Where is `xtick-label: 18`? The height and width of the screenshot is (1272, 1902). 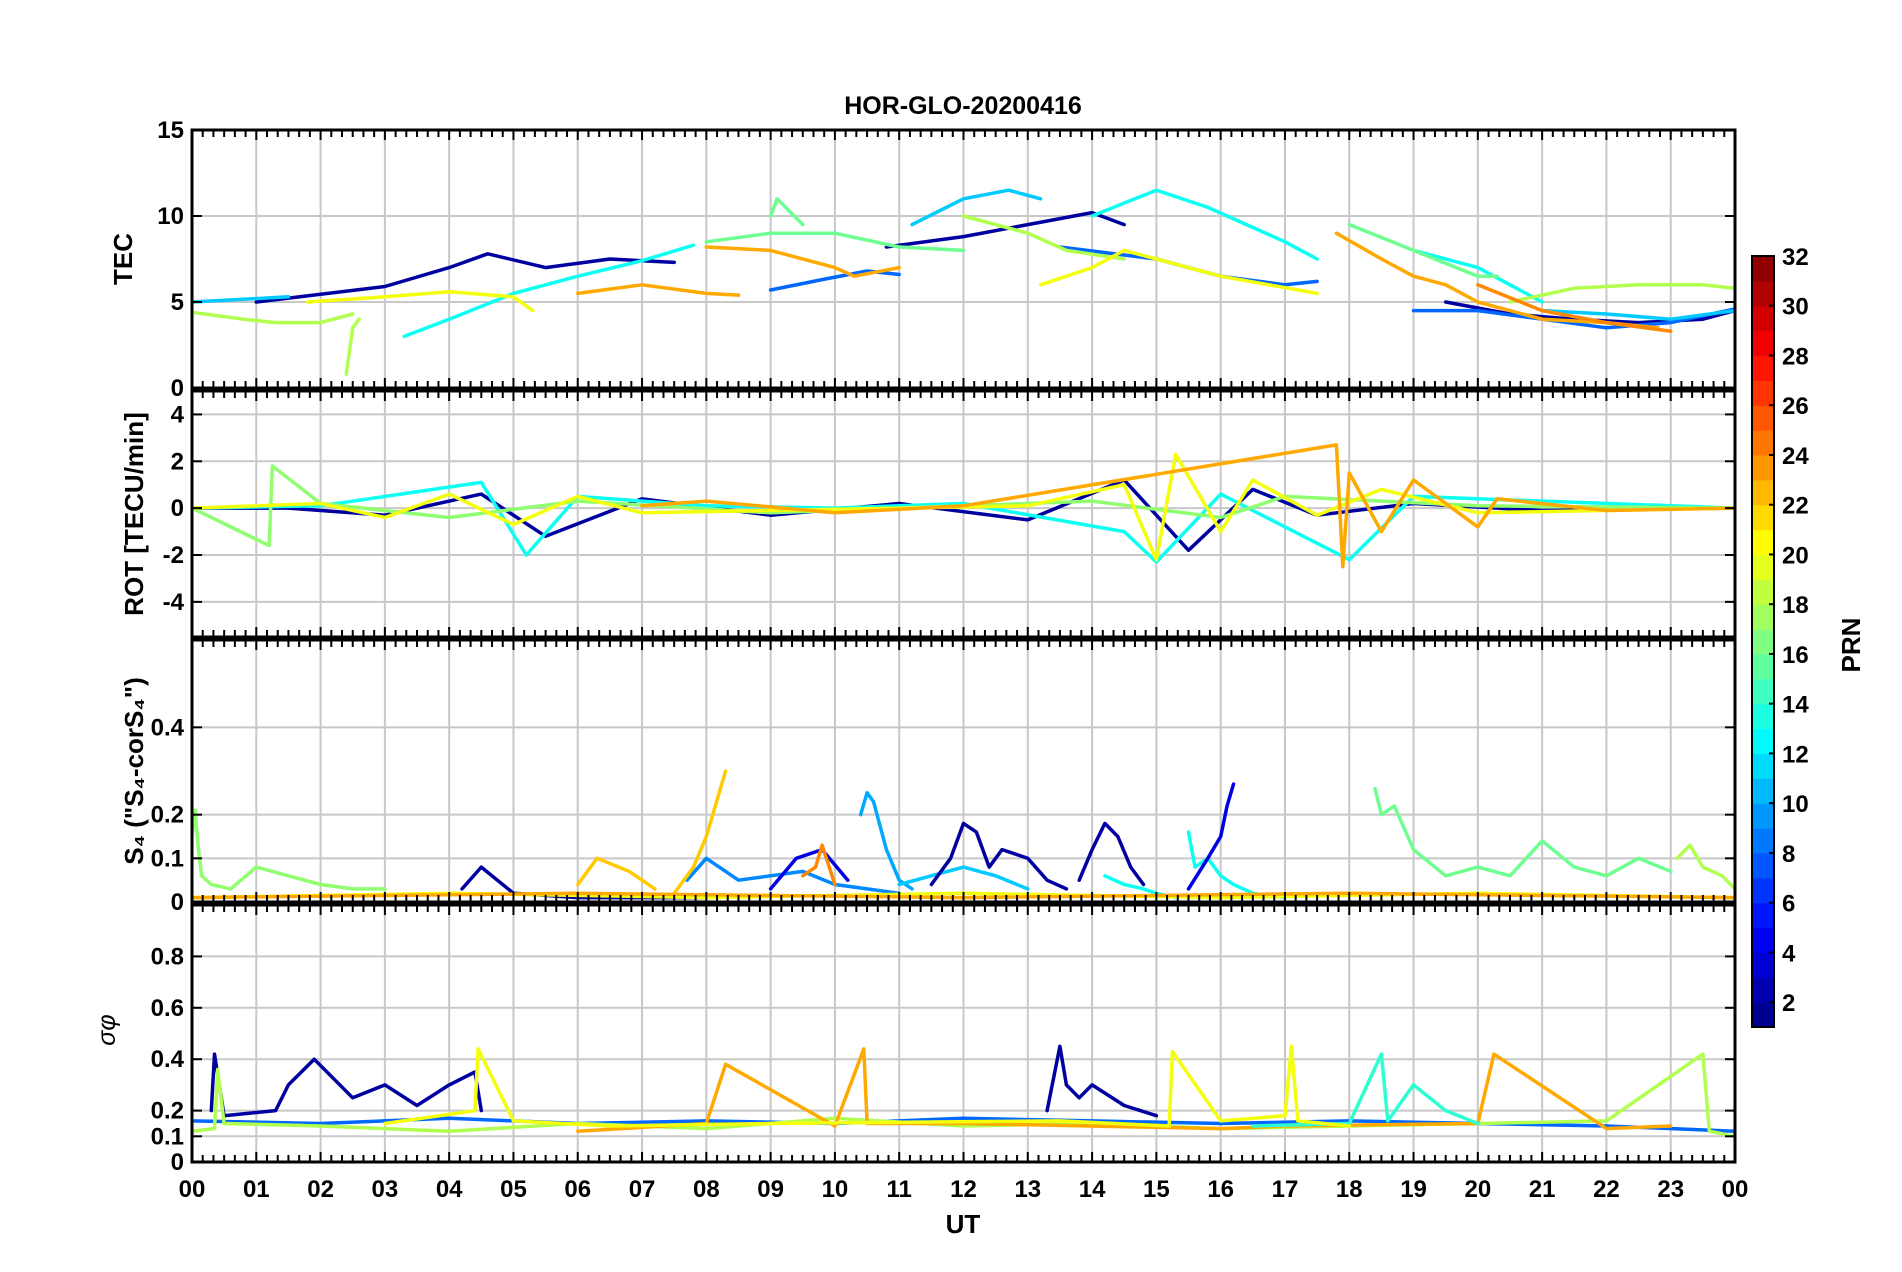
xtick-label: 18 is located at coordinates (1349, 1189).